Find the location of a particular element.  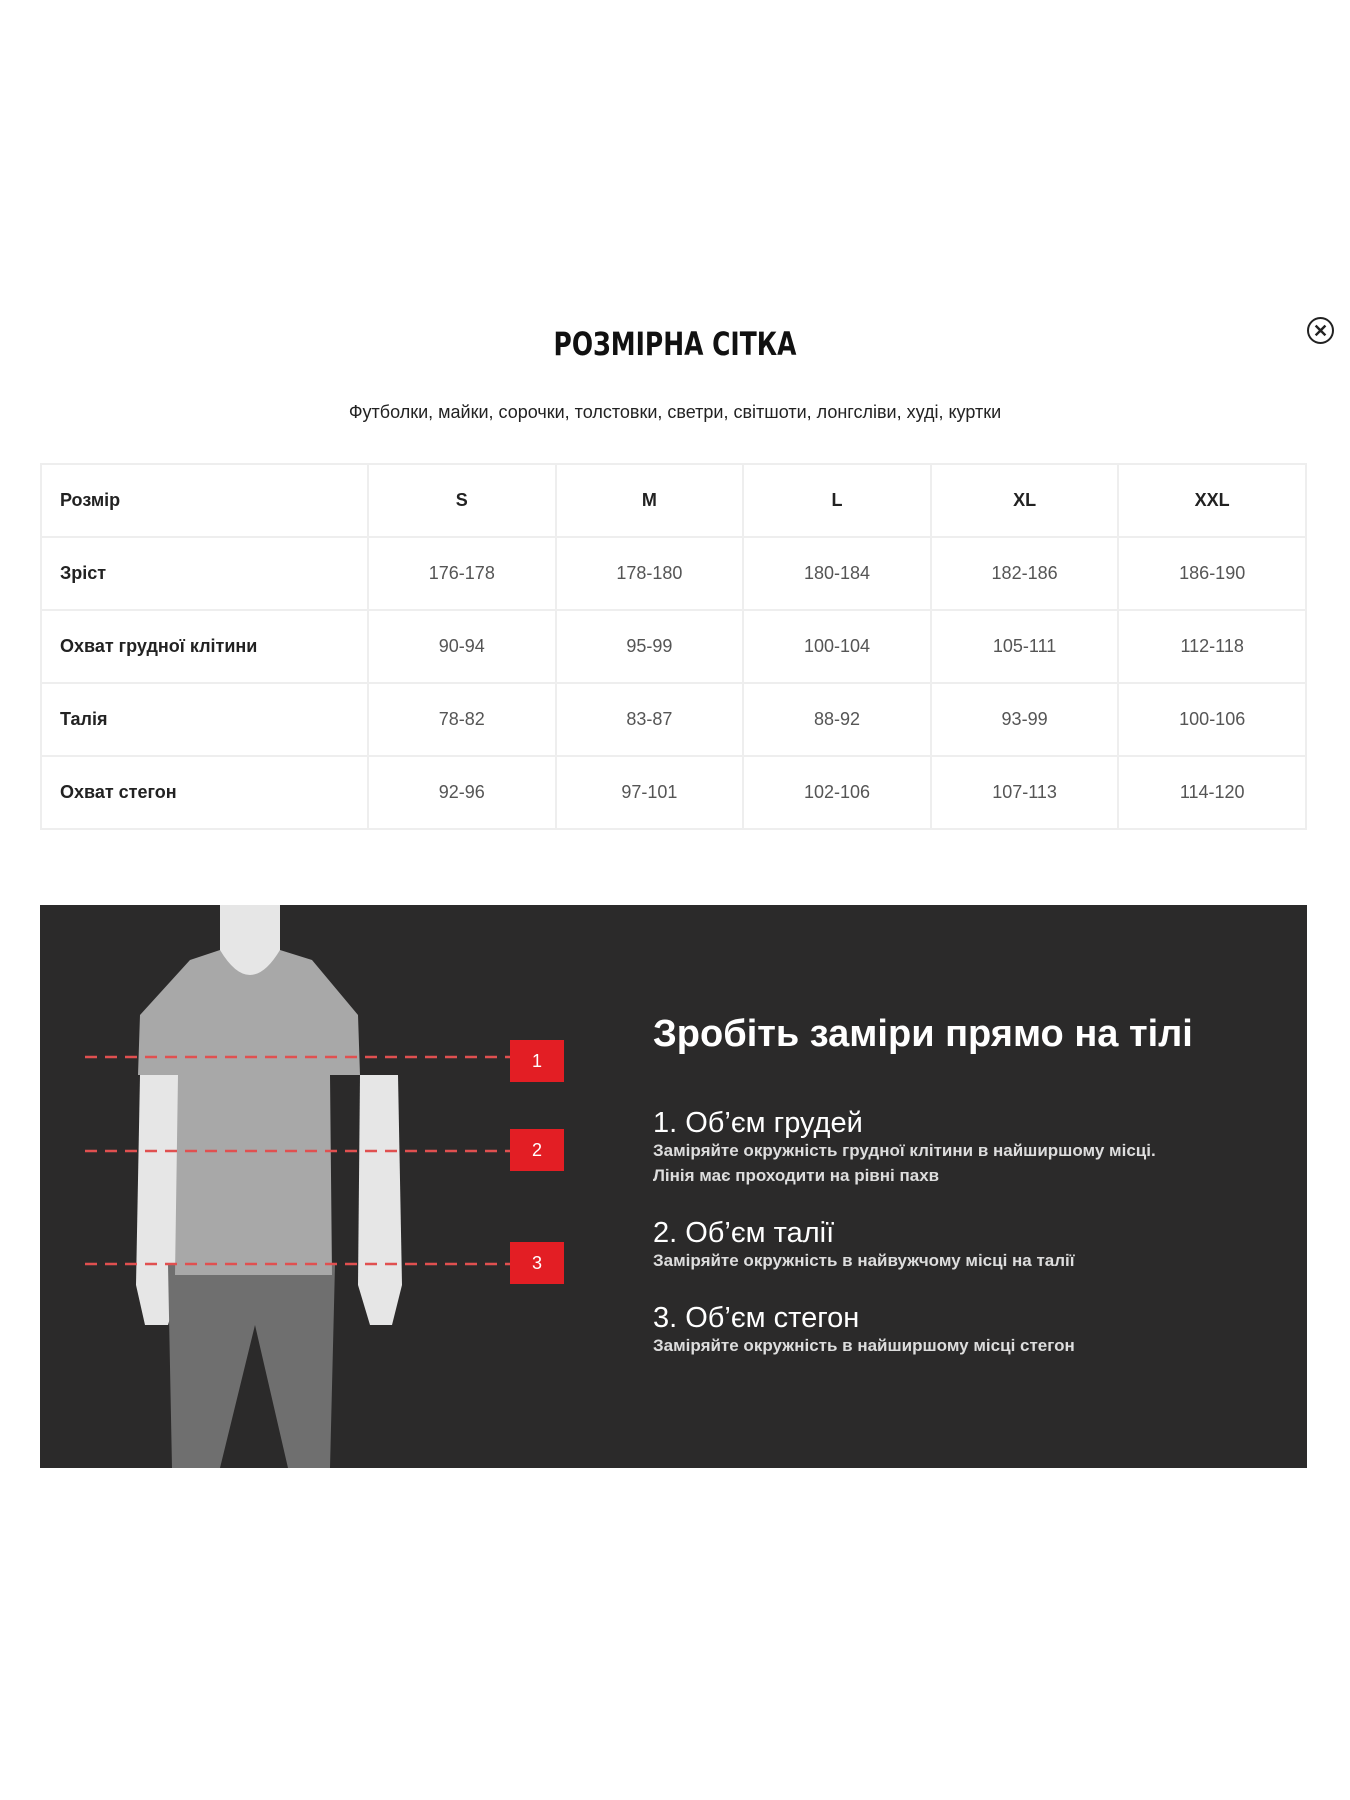

table-cell: 178-180 is located at coordinates (649, 573).